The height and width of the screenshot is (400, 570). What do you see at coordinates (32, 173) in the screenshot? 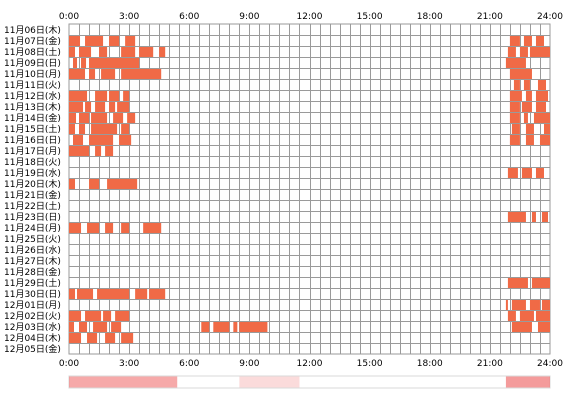
I see `row-label: 11月19日(水)` at bounding box center [32, 173].